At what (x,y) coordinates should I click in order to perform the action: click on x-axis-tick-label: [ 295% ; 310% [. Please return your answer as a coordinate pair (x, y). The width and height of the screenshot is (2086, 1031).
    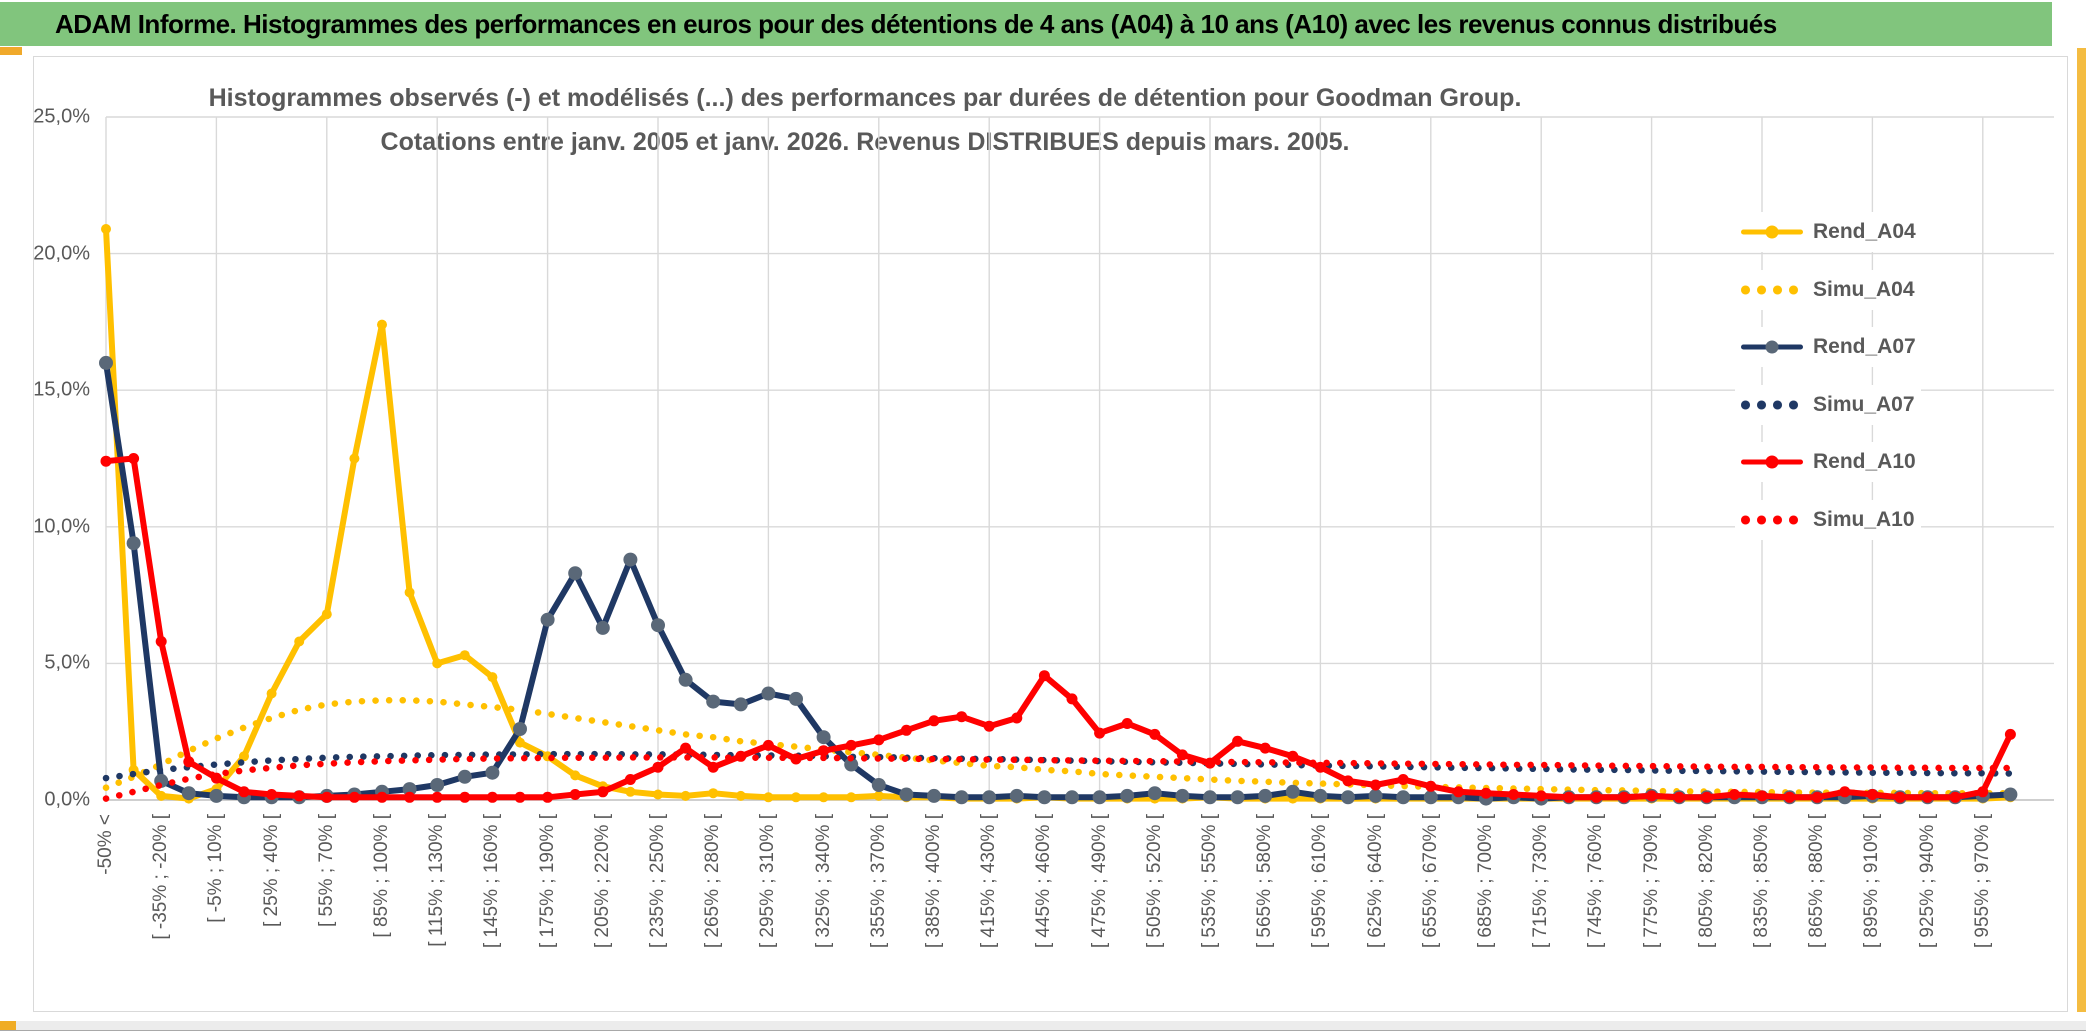
    Looking at the image, I should click on (768, 881).